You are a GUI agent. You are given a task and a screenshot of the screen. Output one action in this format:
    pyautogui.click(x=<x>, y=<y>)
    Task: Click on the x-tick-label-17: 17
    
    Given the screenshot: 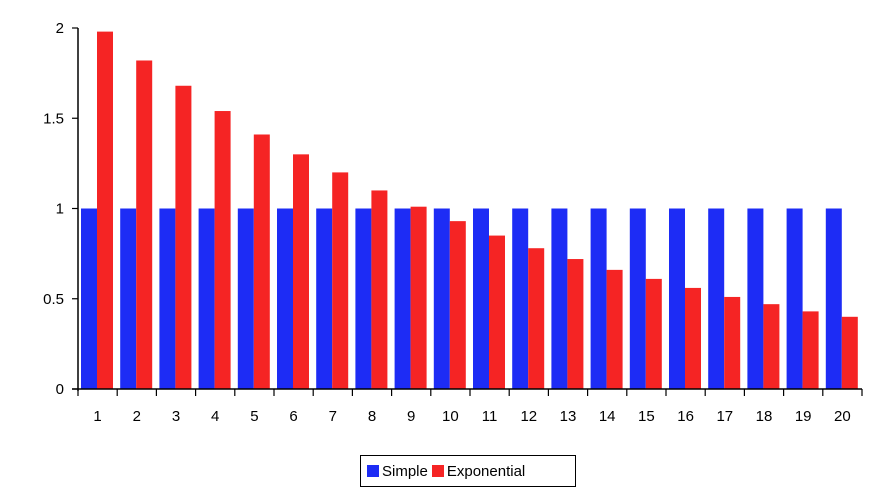 What is the action you would take?
    pyautogui.click(x=724, y=416)
    